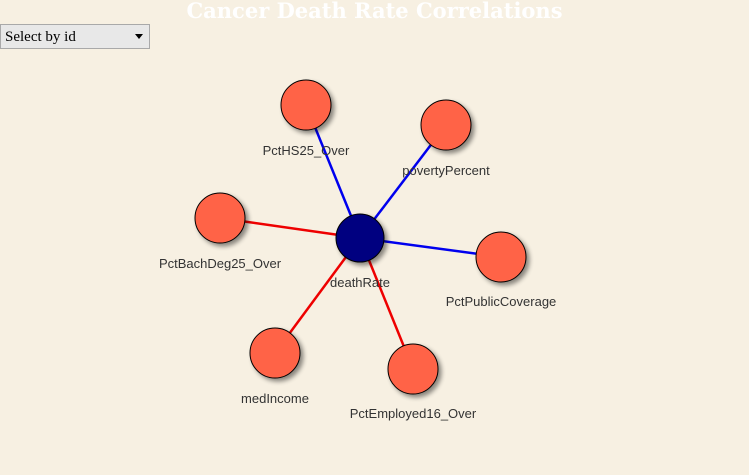 This screenshot has height=475, width=749. Describe the element at coordinates (501, 257) in the screenshot. I see `node-PctPublicCoverage` at that location.